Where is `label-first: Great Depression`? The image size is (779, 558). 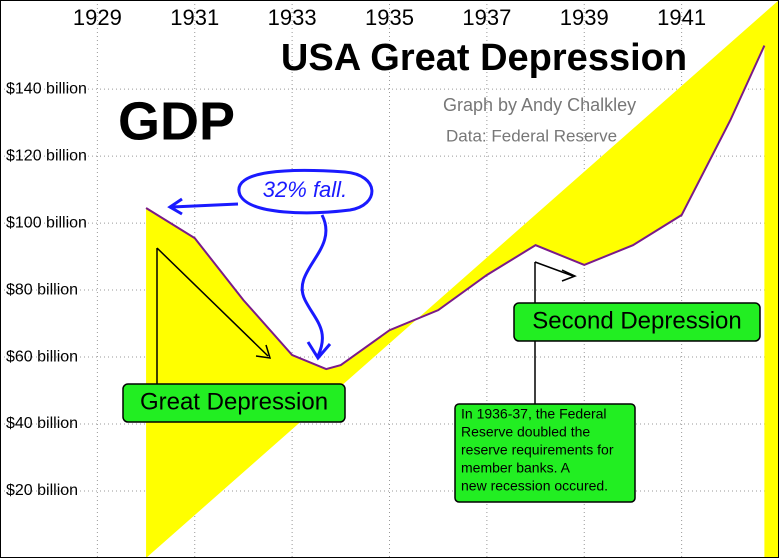
label-first: Great Depression is located at coordinates (234, 401).